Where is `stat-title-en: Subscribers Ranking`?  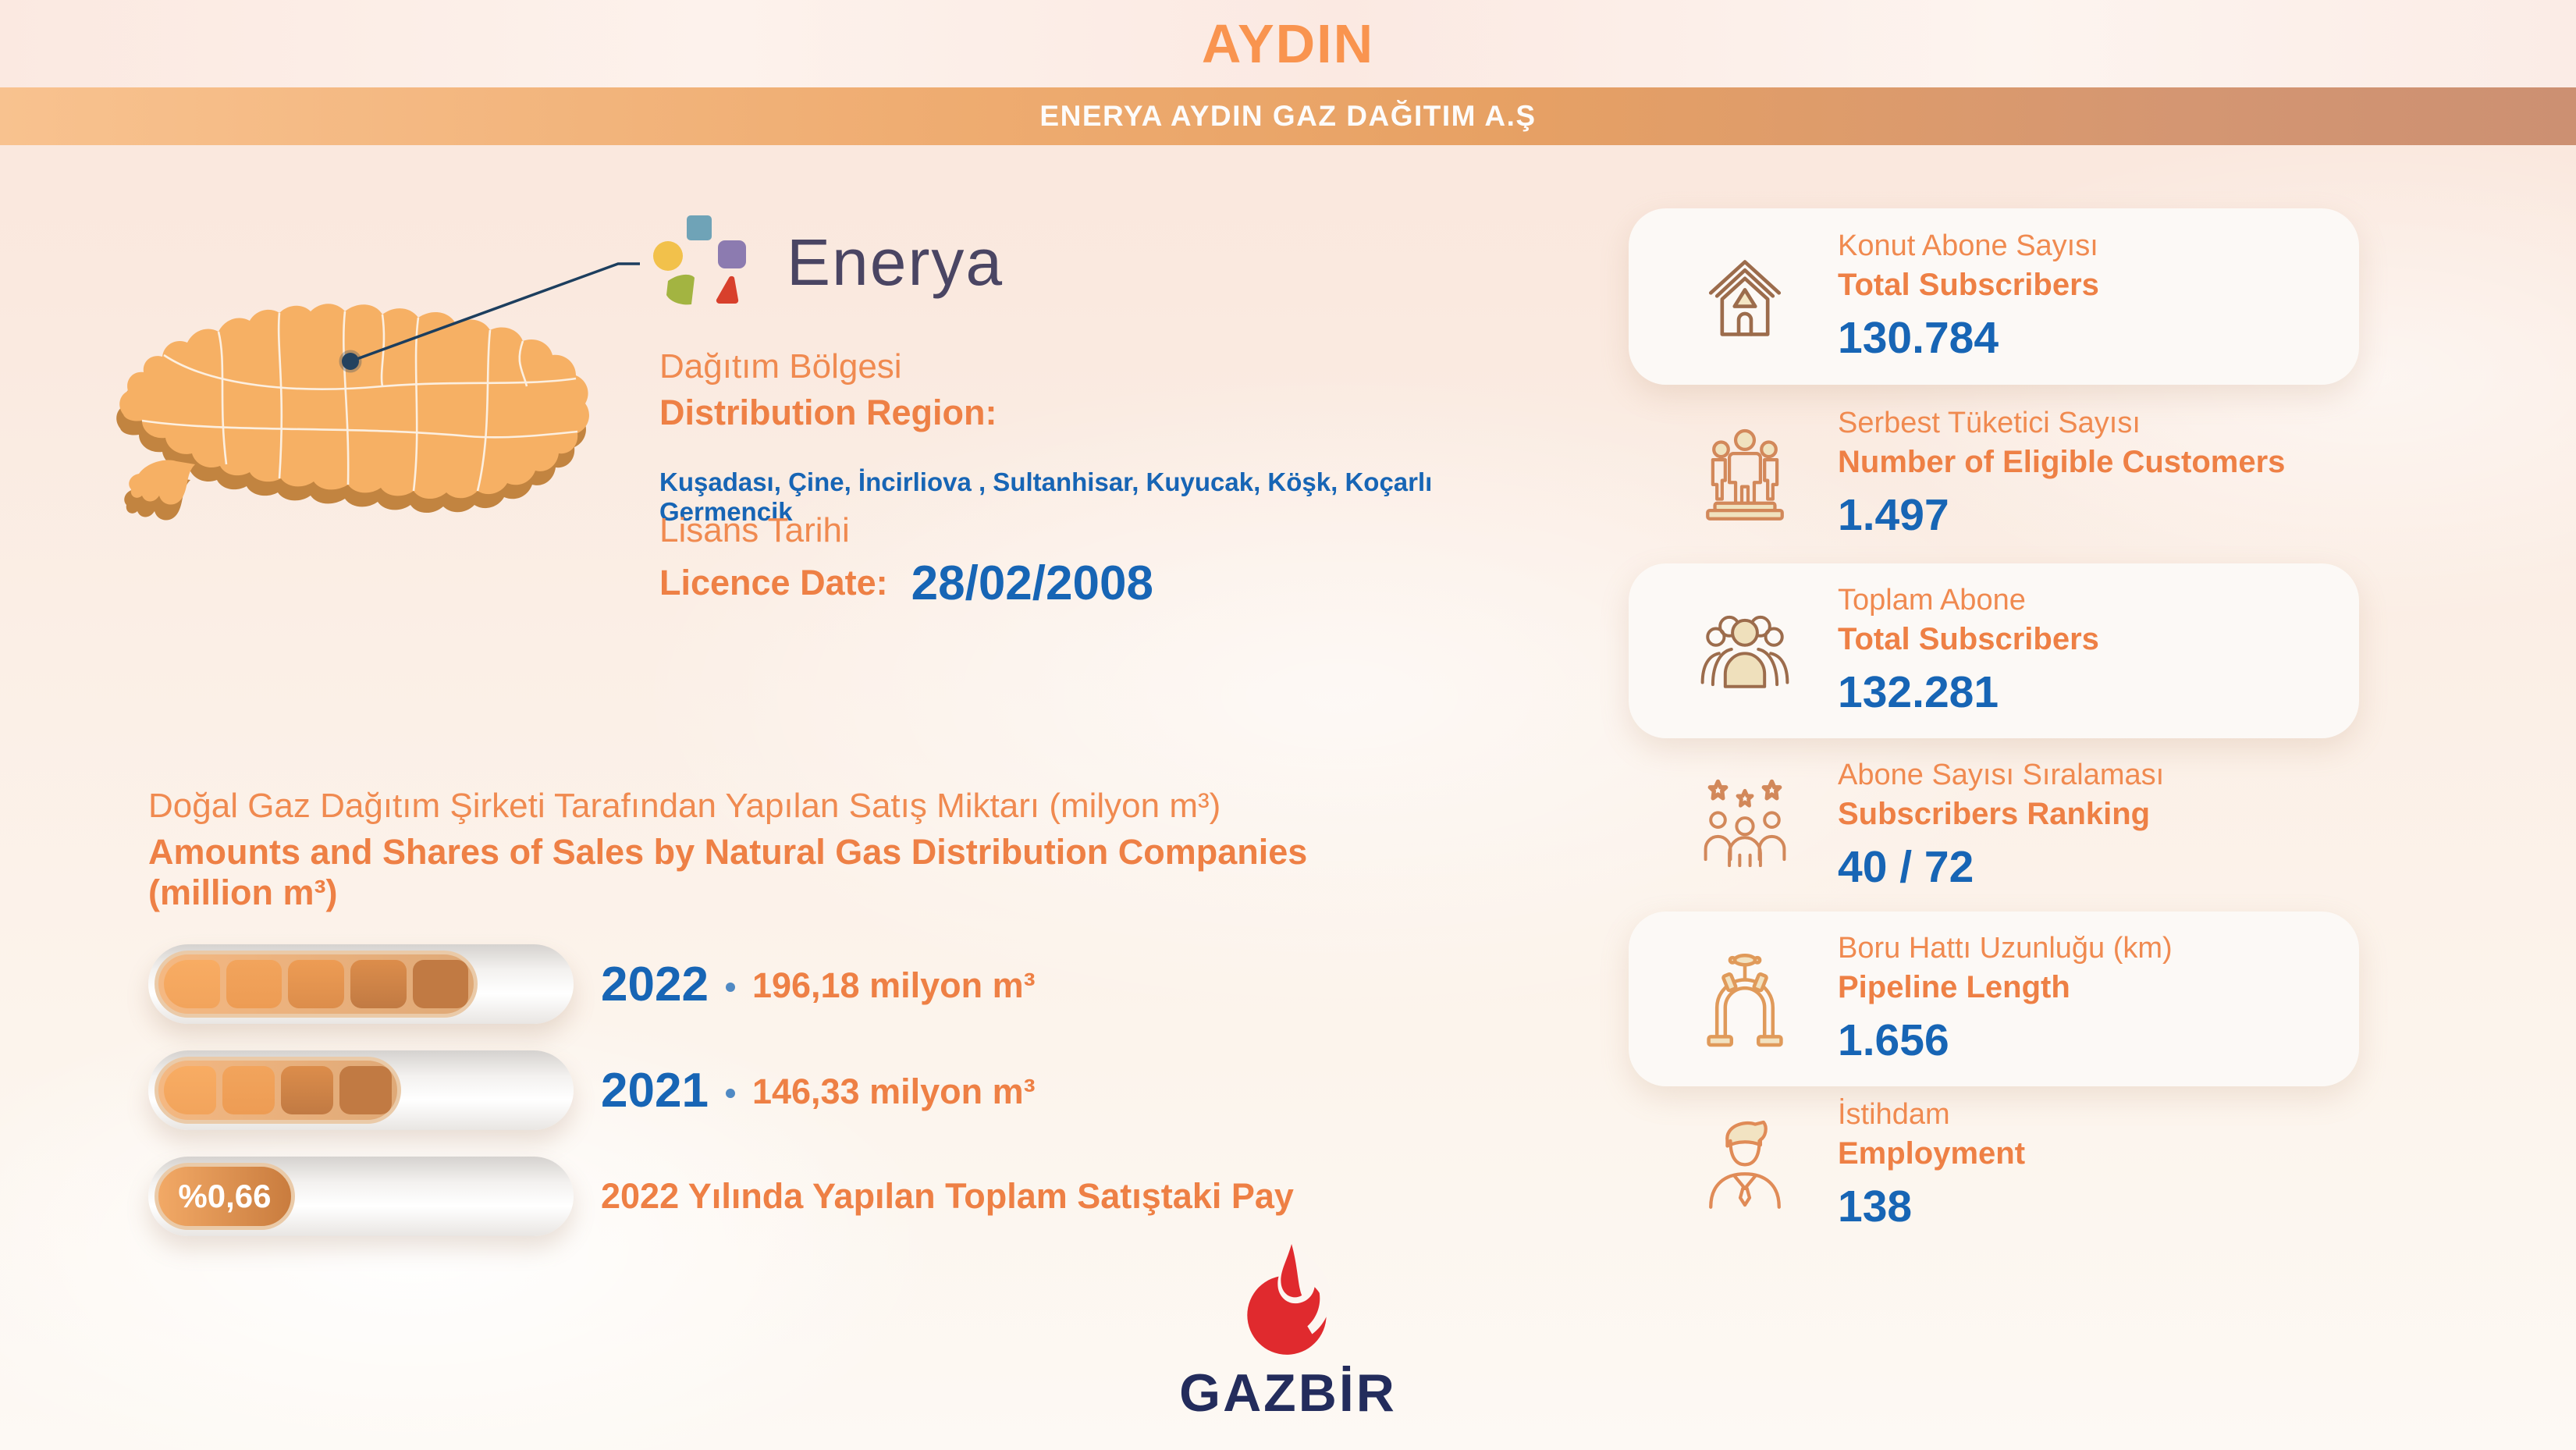
stat-title-en: Subscribers Ranking is located at coordinates (1994, 814).